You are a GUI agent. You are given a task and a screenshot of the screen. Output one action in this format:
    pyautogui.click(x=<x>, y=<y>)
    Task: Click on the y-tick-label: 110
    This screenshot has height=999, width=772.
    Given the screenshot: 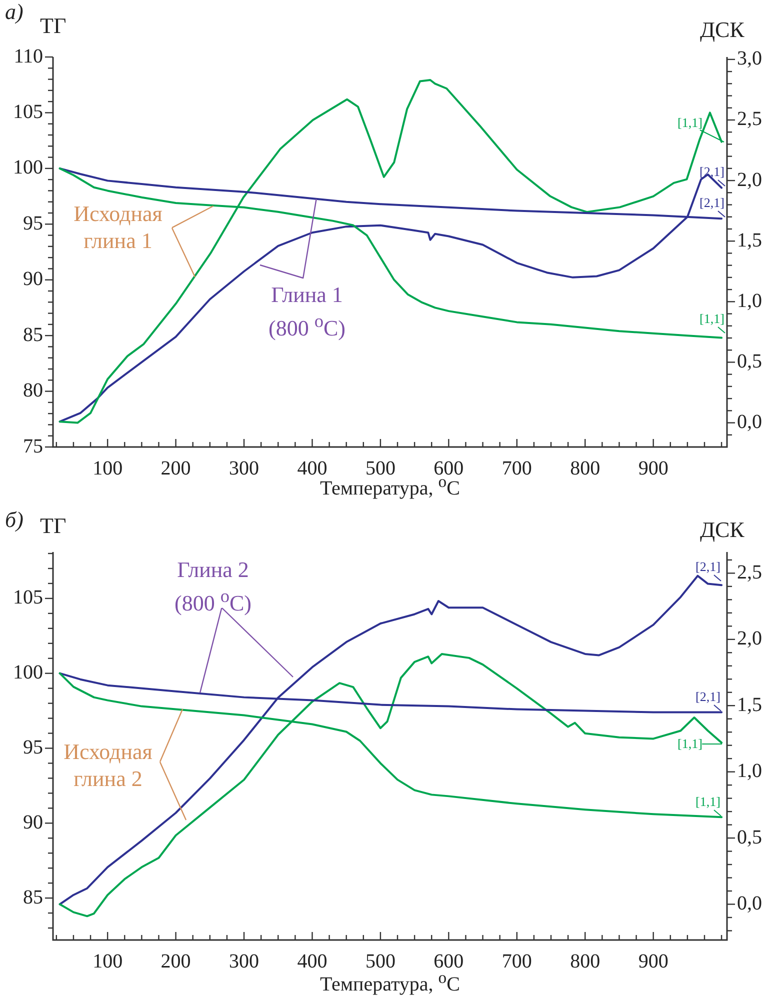 What is the action you would take?
    pyautogui.click(x=28, y=56)
    